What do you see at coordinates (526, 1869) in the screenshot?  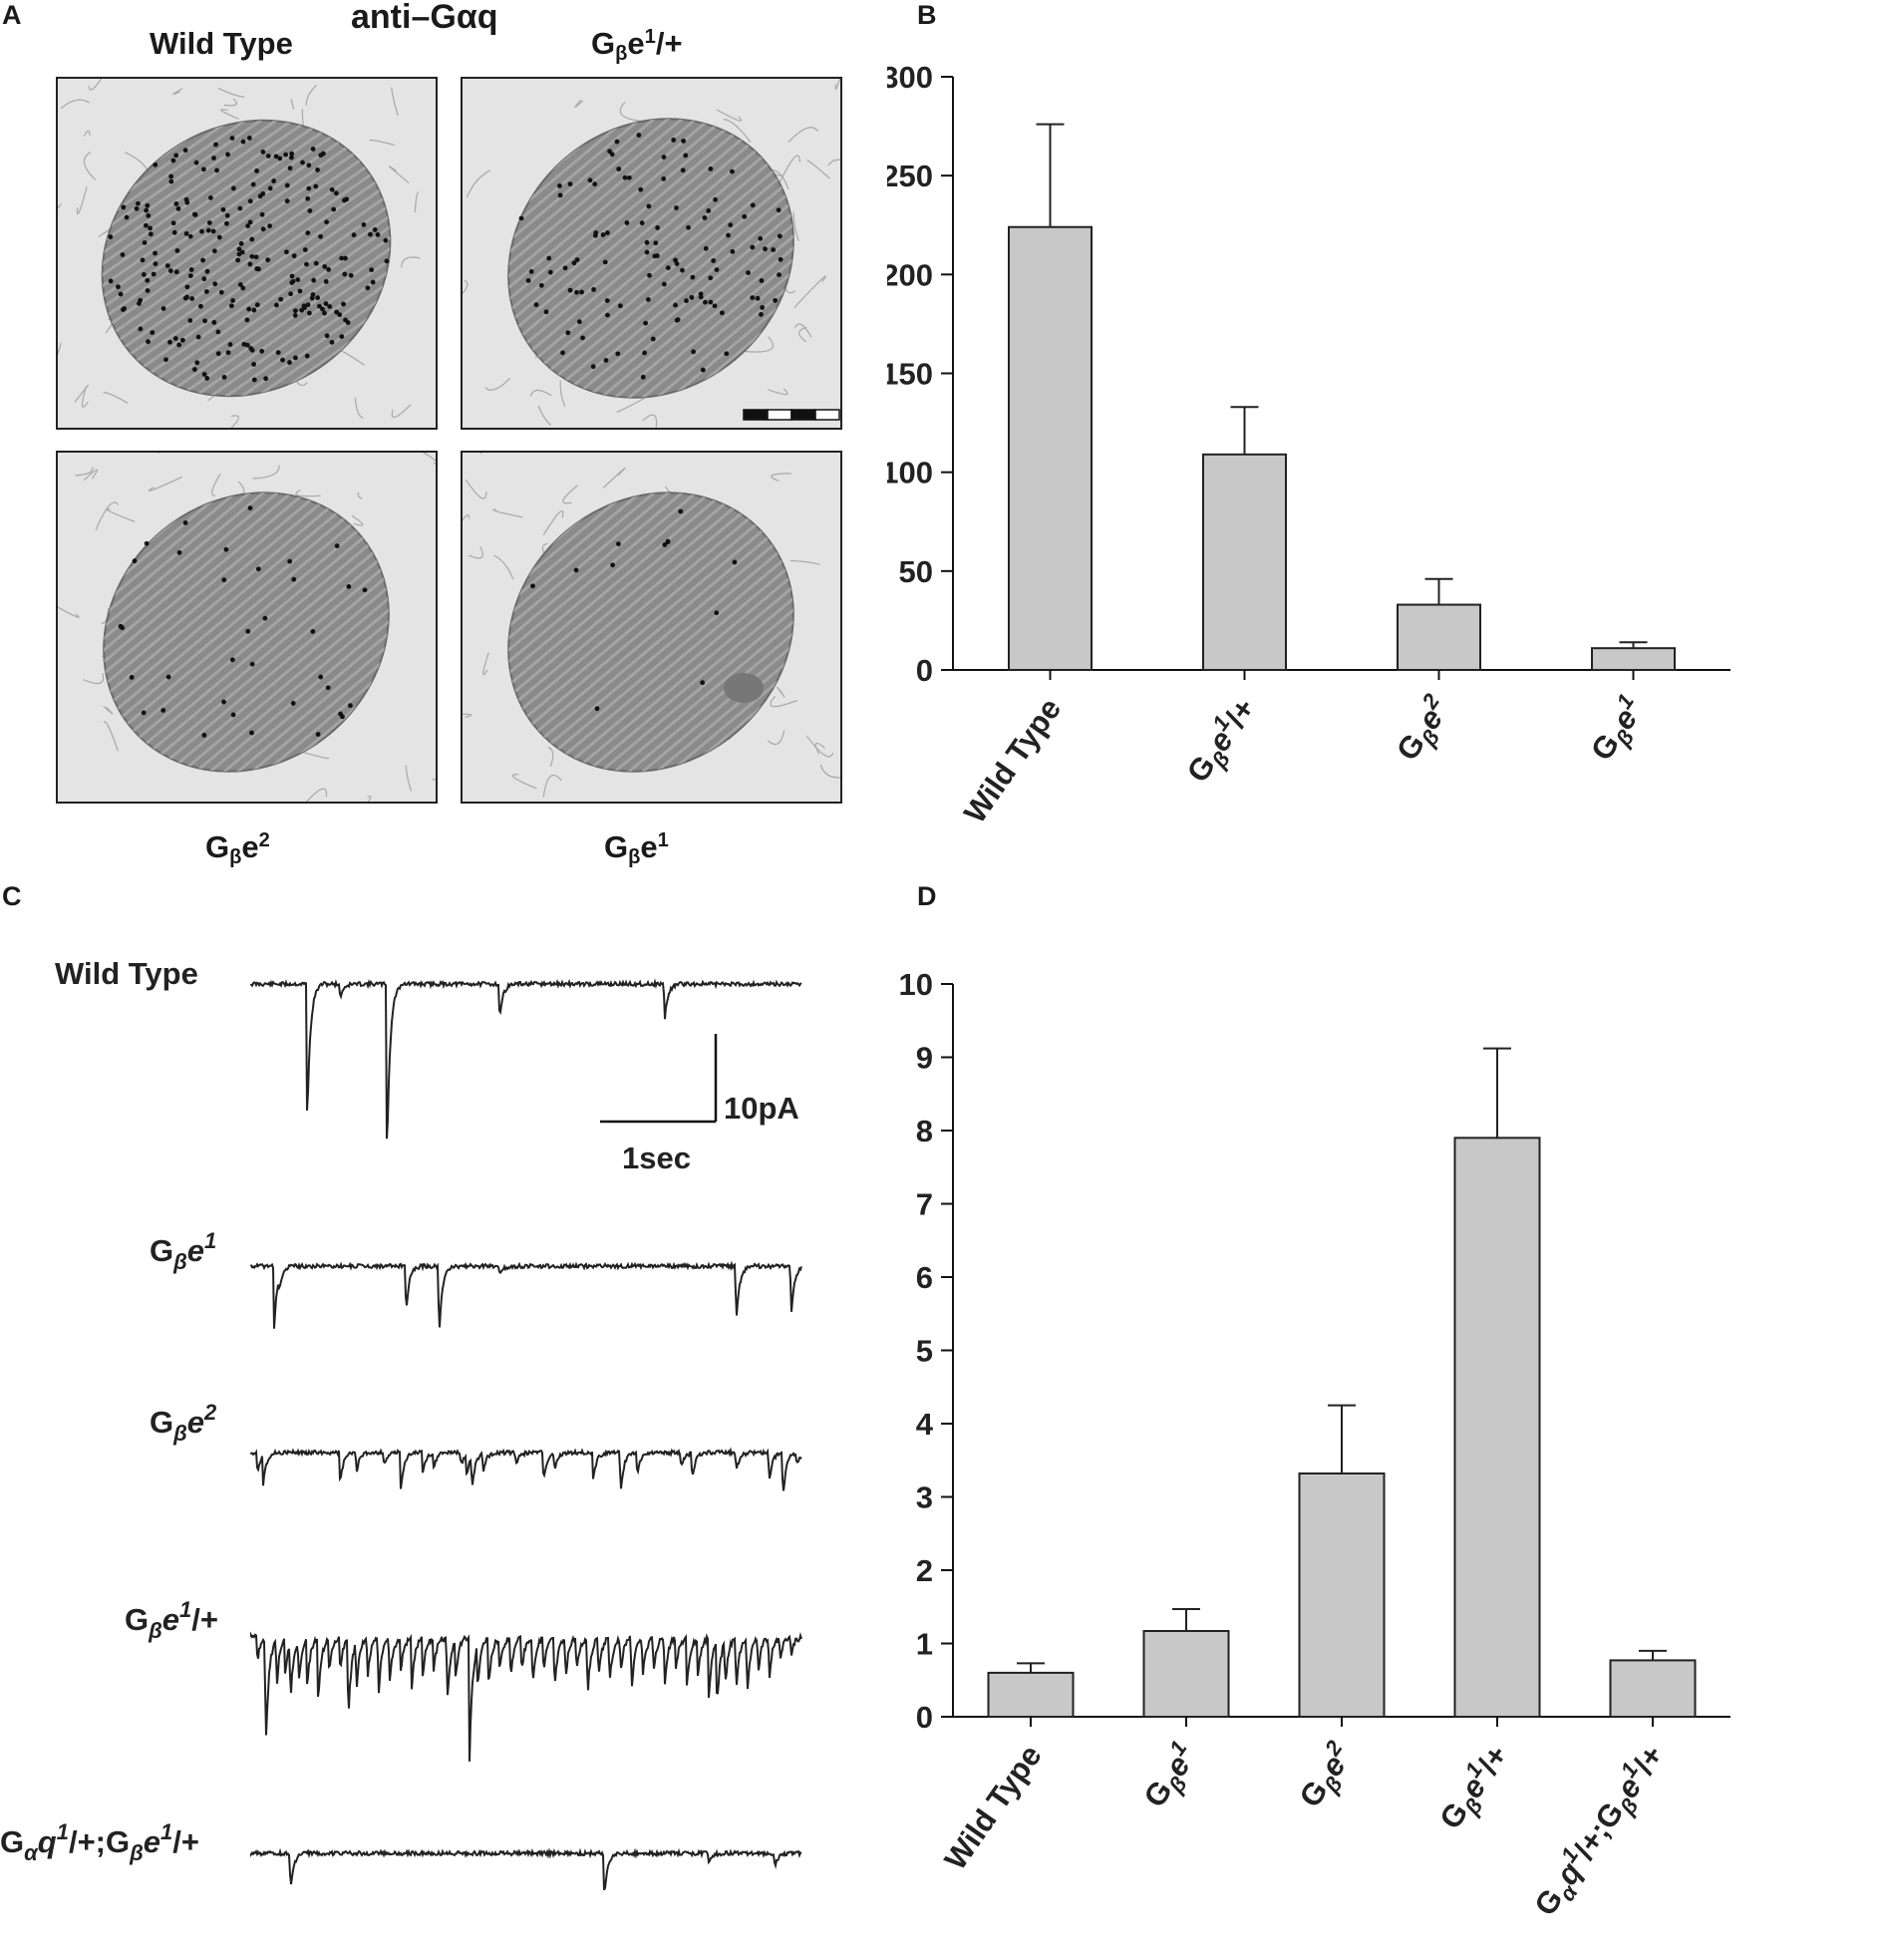 I see `current-trace` at bounding box center [526, 1869].